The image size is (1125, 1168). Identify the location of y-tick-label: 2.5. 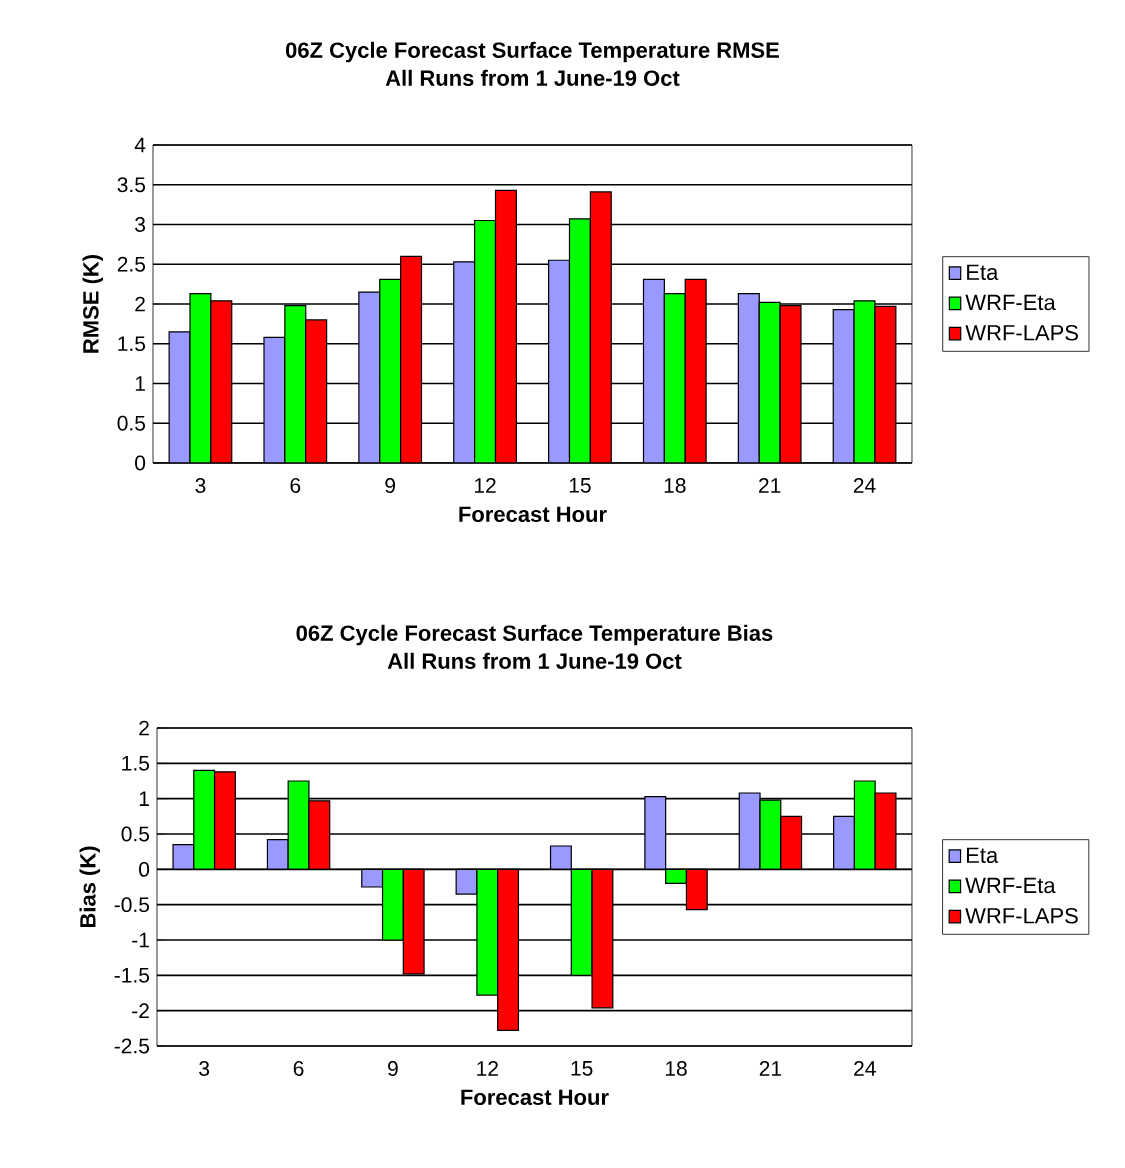
(131, 264).